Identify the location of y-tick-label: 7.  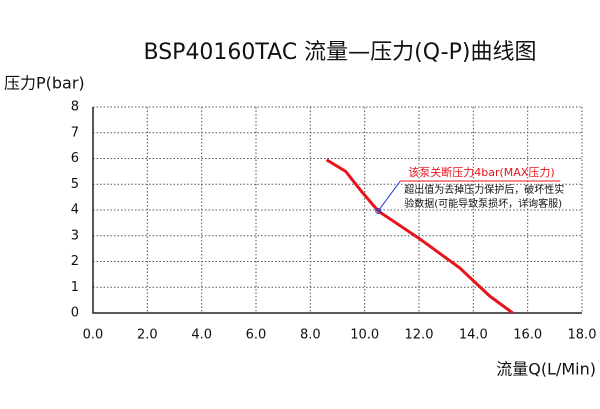
(75, 132).